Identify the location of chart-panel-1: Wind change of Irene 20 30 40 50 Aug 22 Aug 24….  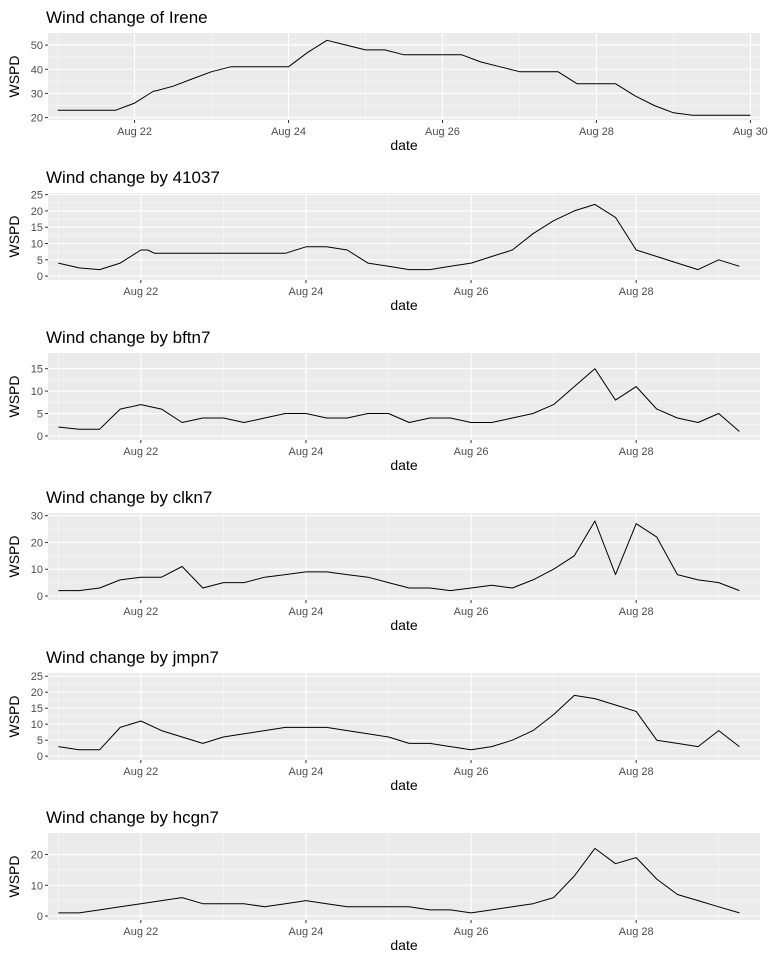
(387, 80).